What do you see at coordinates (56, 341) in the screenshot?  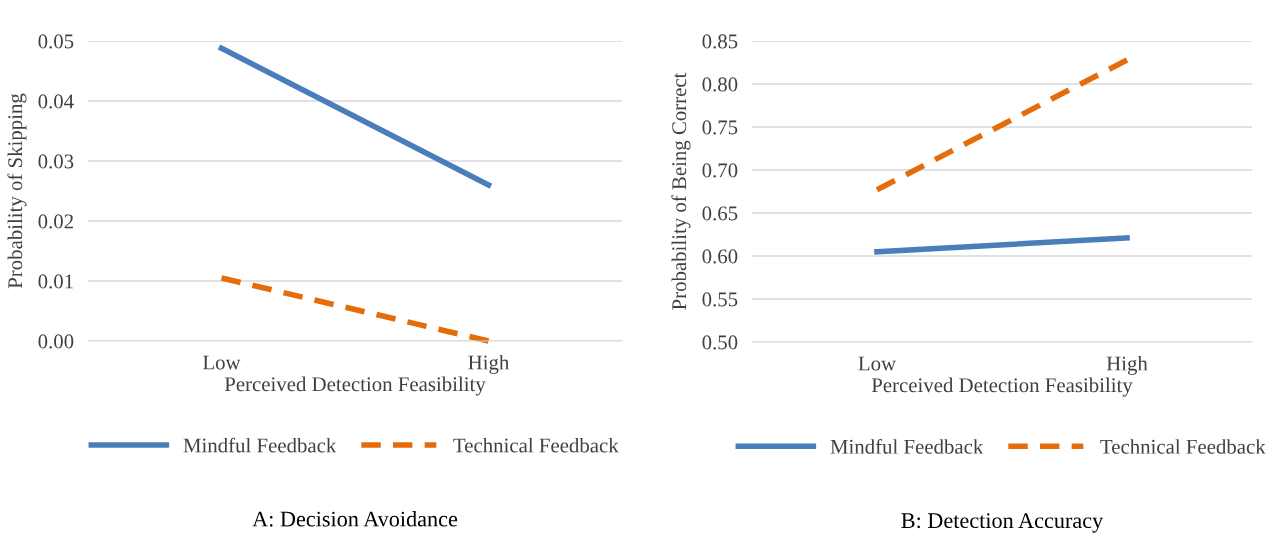 I see `y-tick-label: 0.00` at bounding box center [56, 341].